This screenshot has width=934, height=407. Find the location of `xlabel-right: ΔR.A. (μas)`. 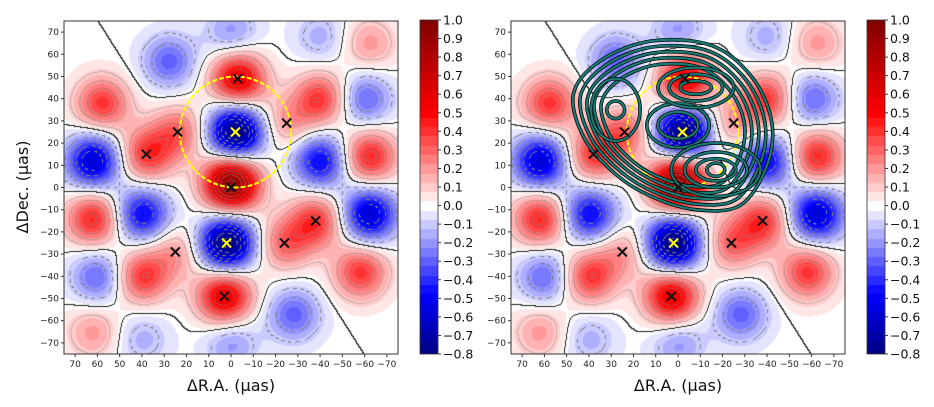

xlabel-right: ΔR.A. (μas) is located at coordinates (678, 385).